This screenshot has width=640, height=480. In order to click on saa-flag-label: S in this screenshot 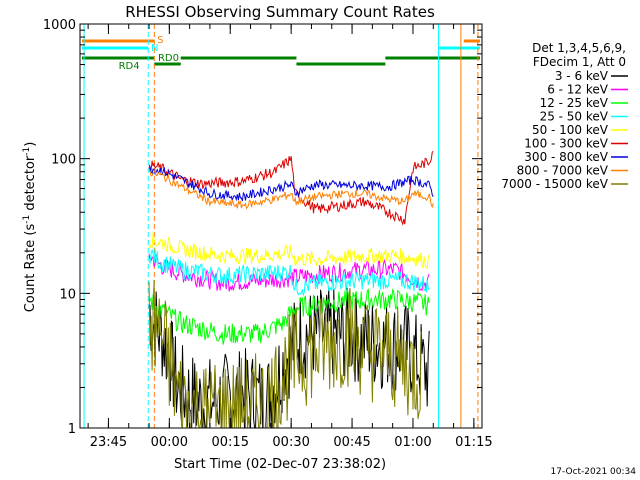, I will do `click(160, 40)`.